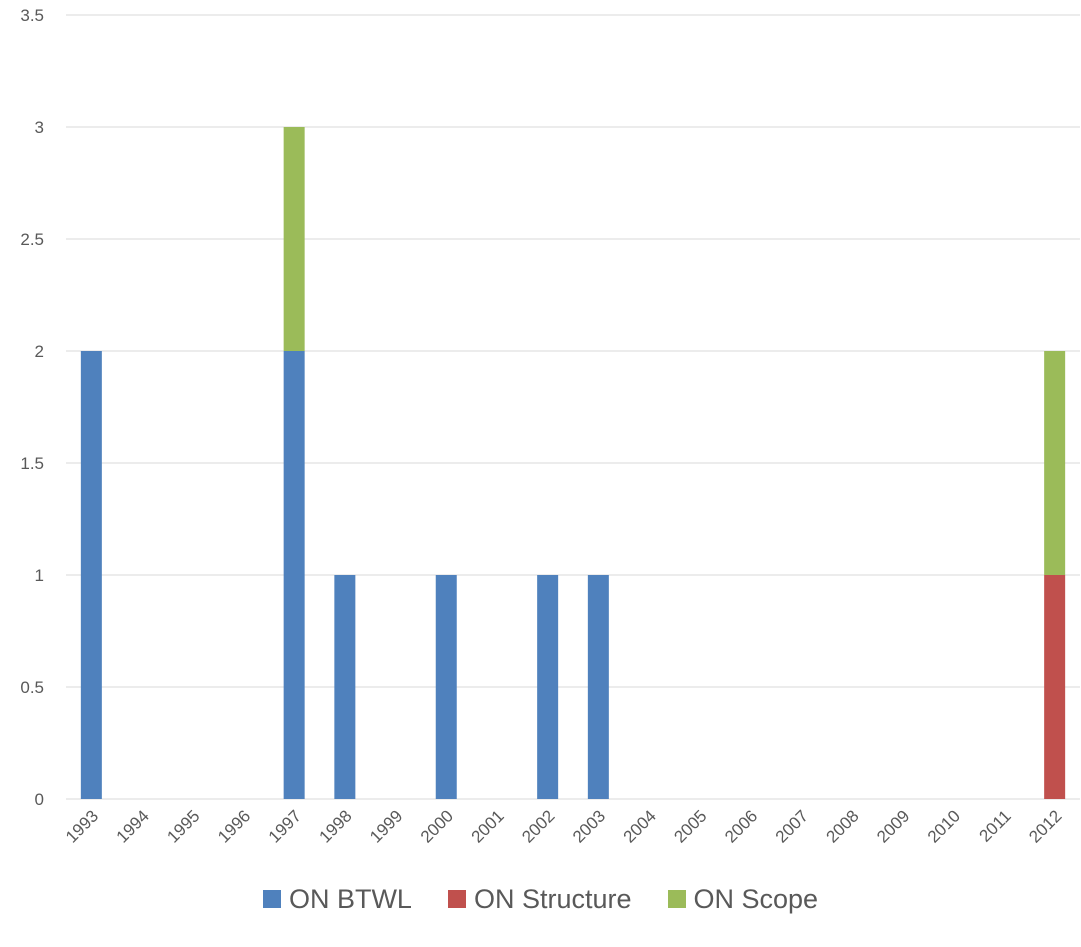 This screenshot has width=1081, height=947. I want to click on x-tick-label: 2012, so click(1045, 826).